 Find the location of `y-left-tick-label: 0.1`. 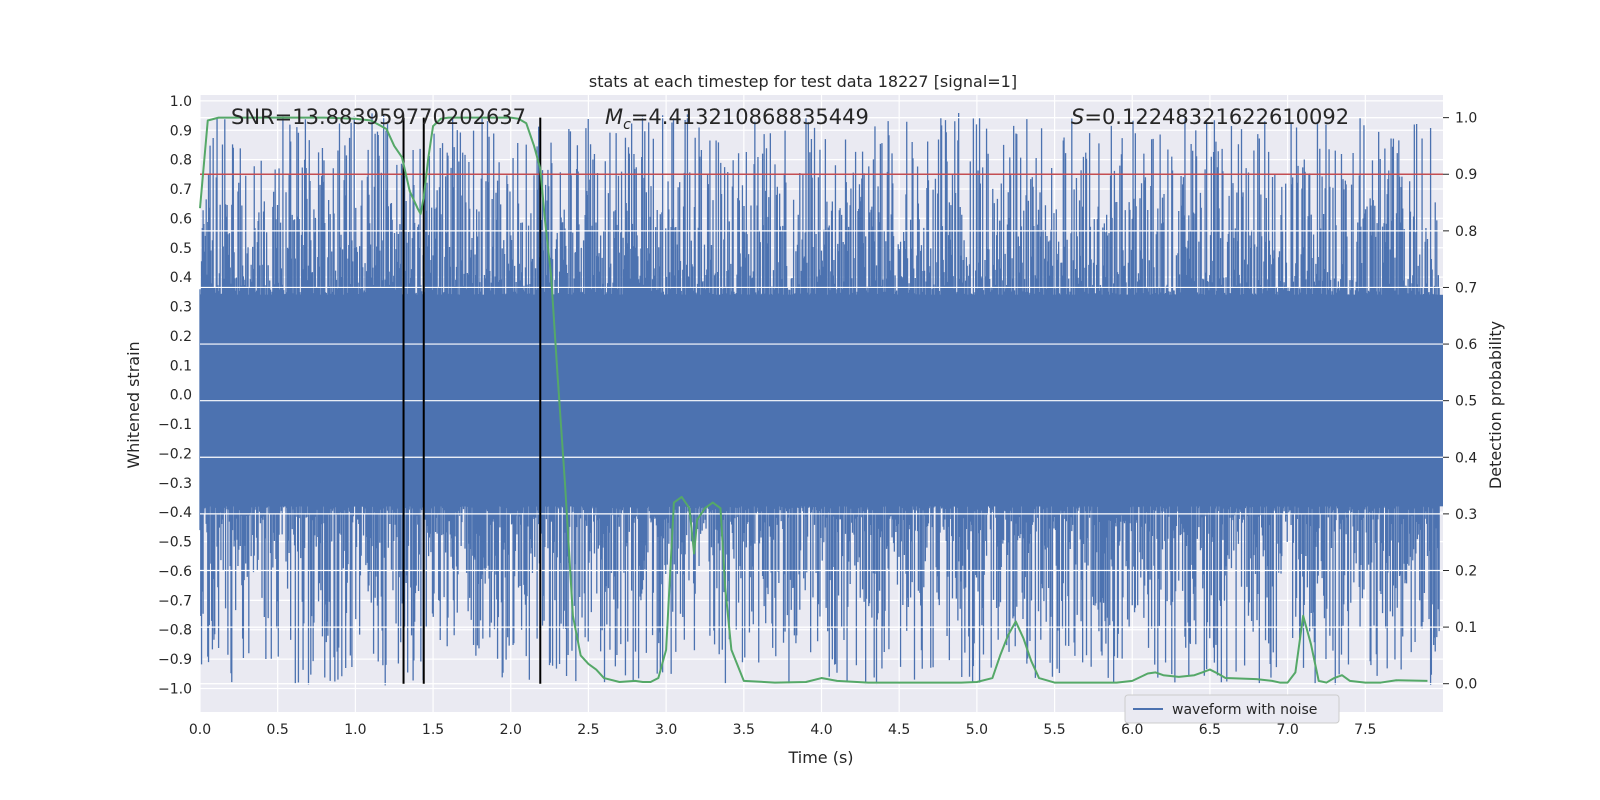

y-left-tick-label: 0.1 is located at coordinates (181, 366).